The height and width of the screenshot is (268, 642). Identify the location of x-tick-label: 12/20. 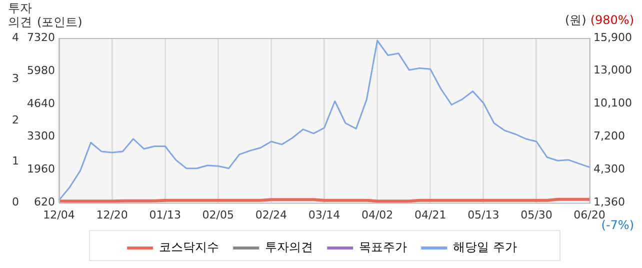
(112, 215).